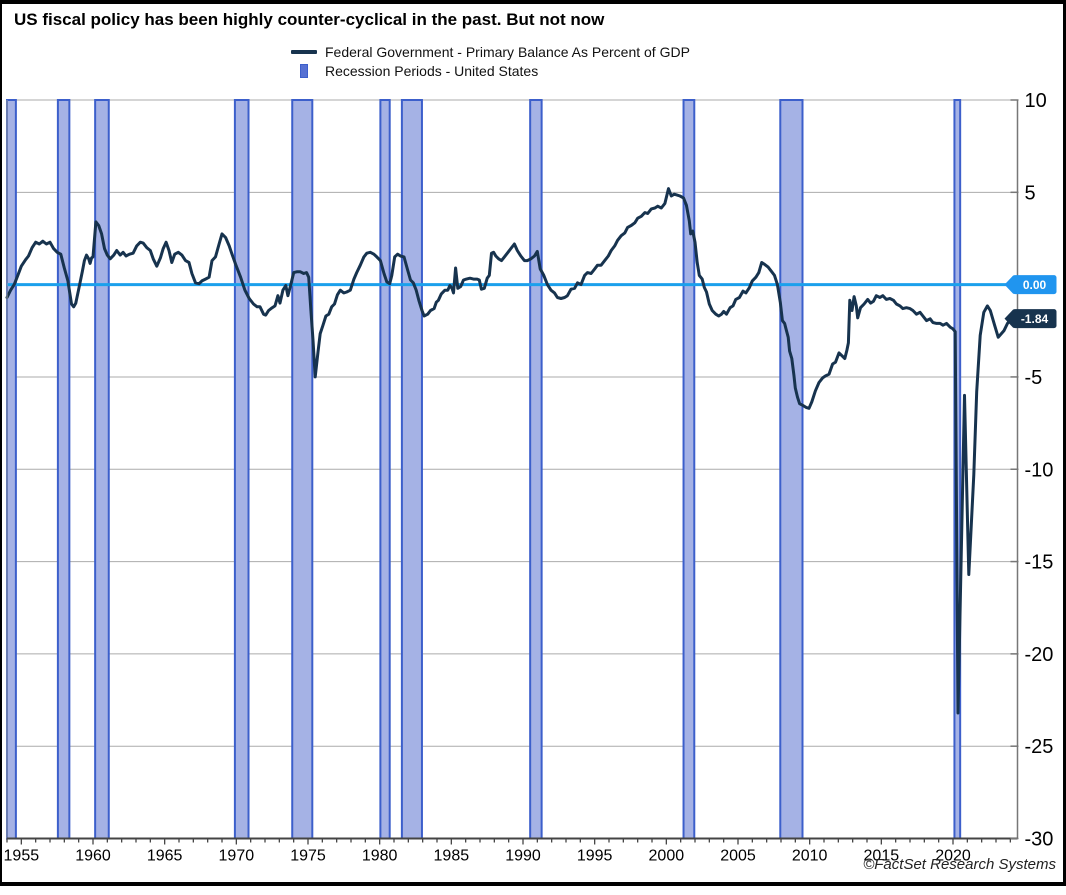  I want to click on x-tick-label: 1990, so click(523, 856).